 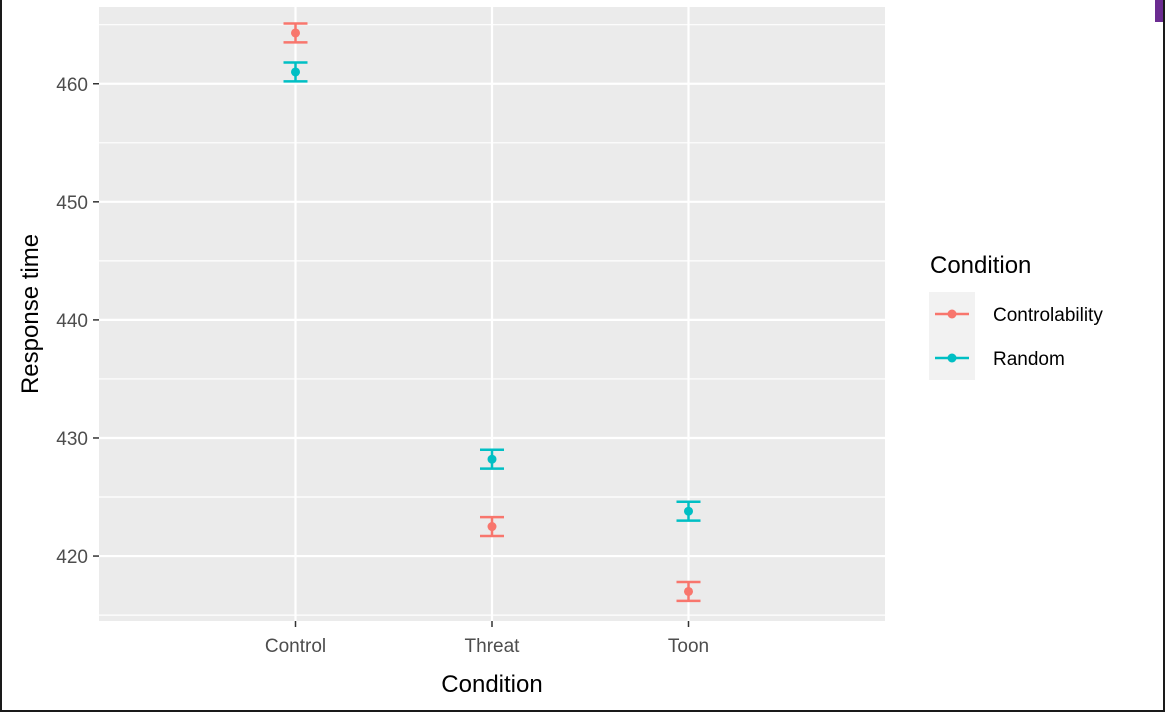 I want to click on y-tick-label: 420, so click(x=72, y=557).